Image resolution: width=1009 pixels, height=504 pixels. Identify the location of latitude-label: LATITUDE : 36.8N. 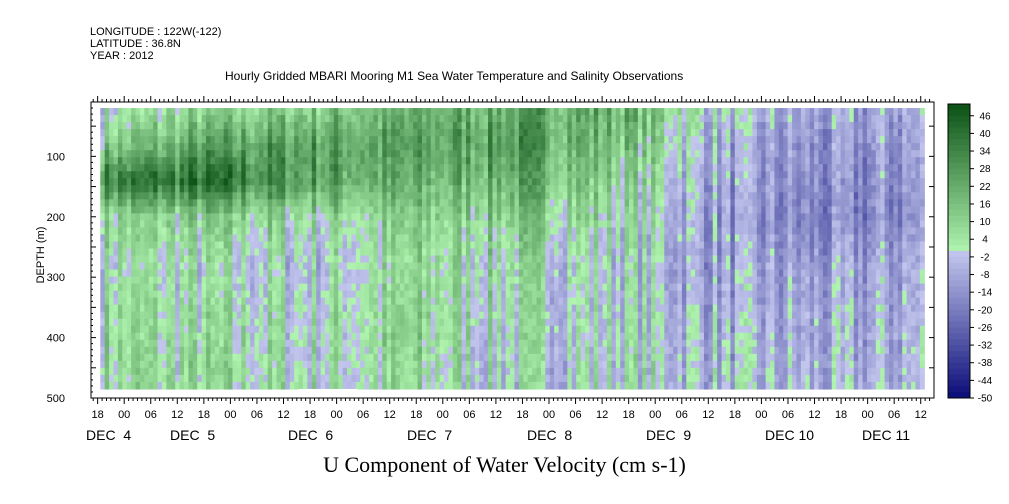
(135, 44).